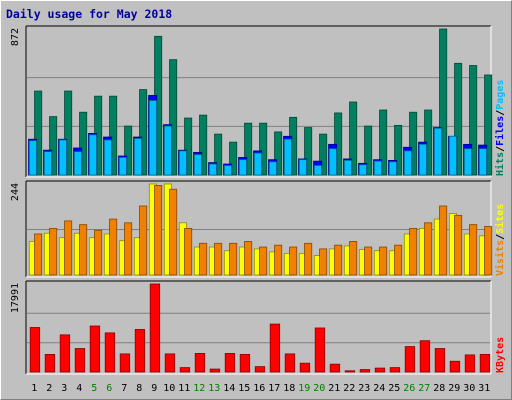  Describe the element at coordinates (154, 388) in the screenshot. I see `x-tick-label: 9` at that location.